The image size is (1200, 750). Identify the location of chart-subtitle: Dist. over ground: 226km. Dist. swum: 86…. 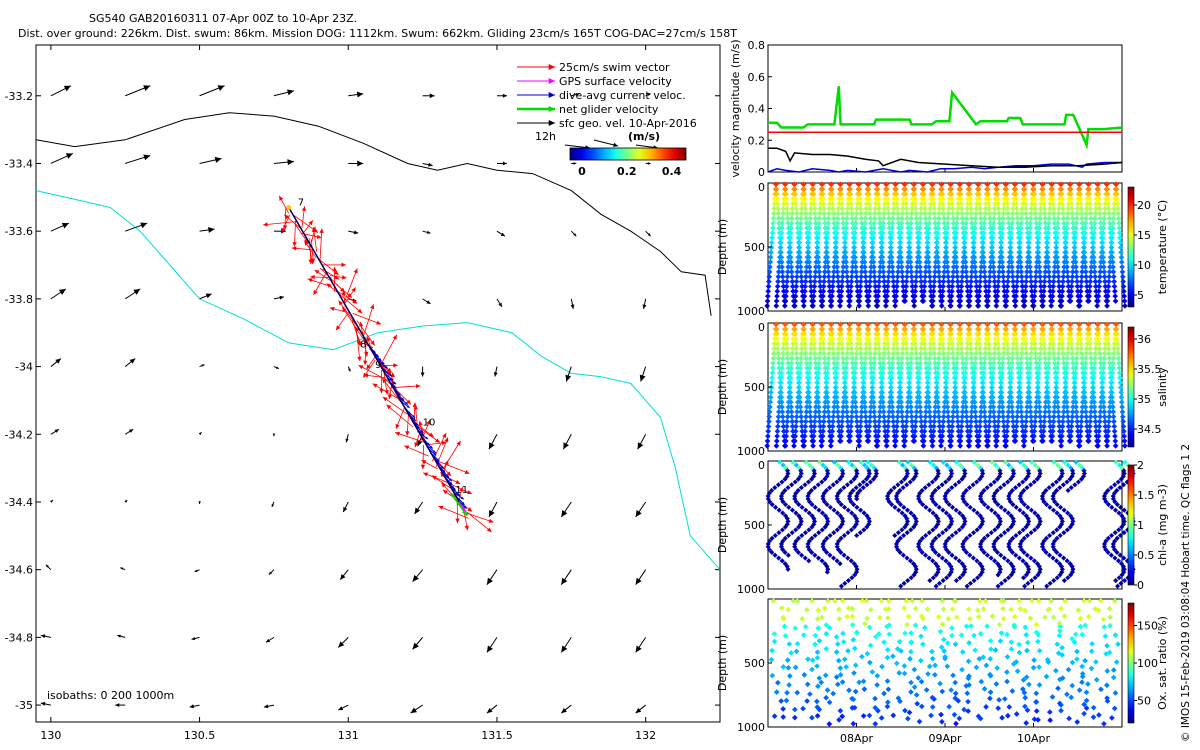
(377, 33).